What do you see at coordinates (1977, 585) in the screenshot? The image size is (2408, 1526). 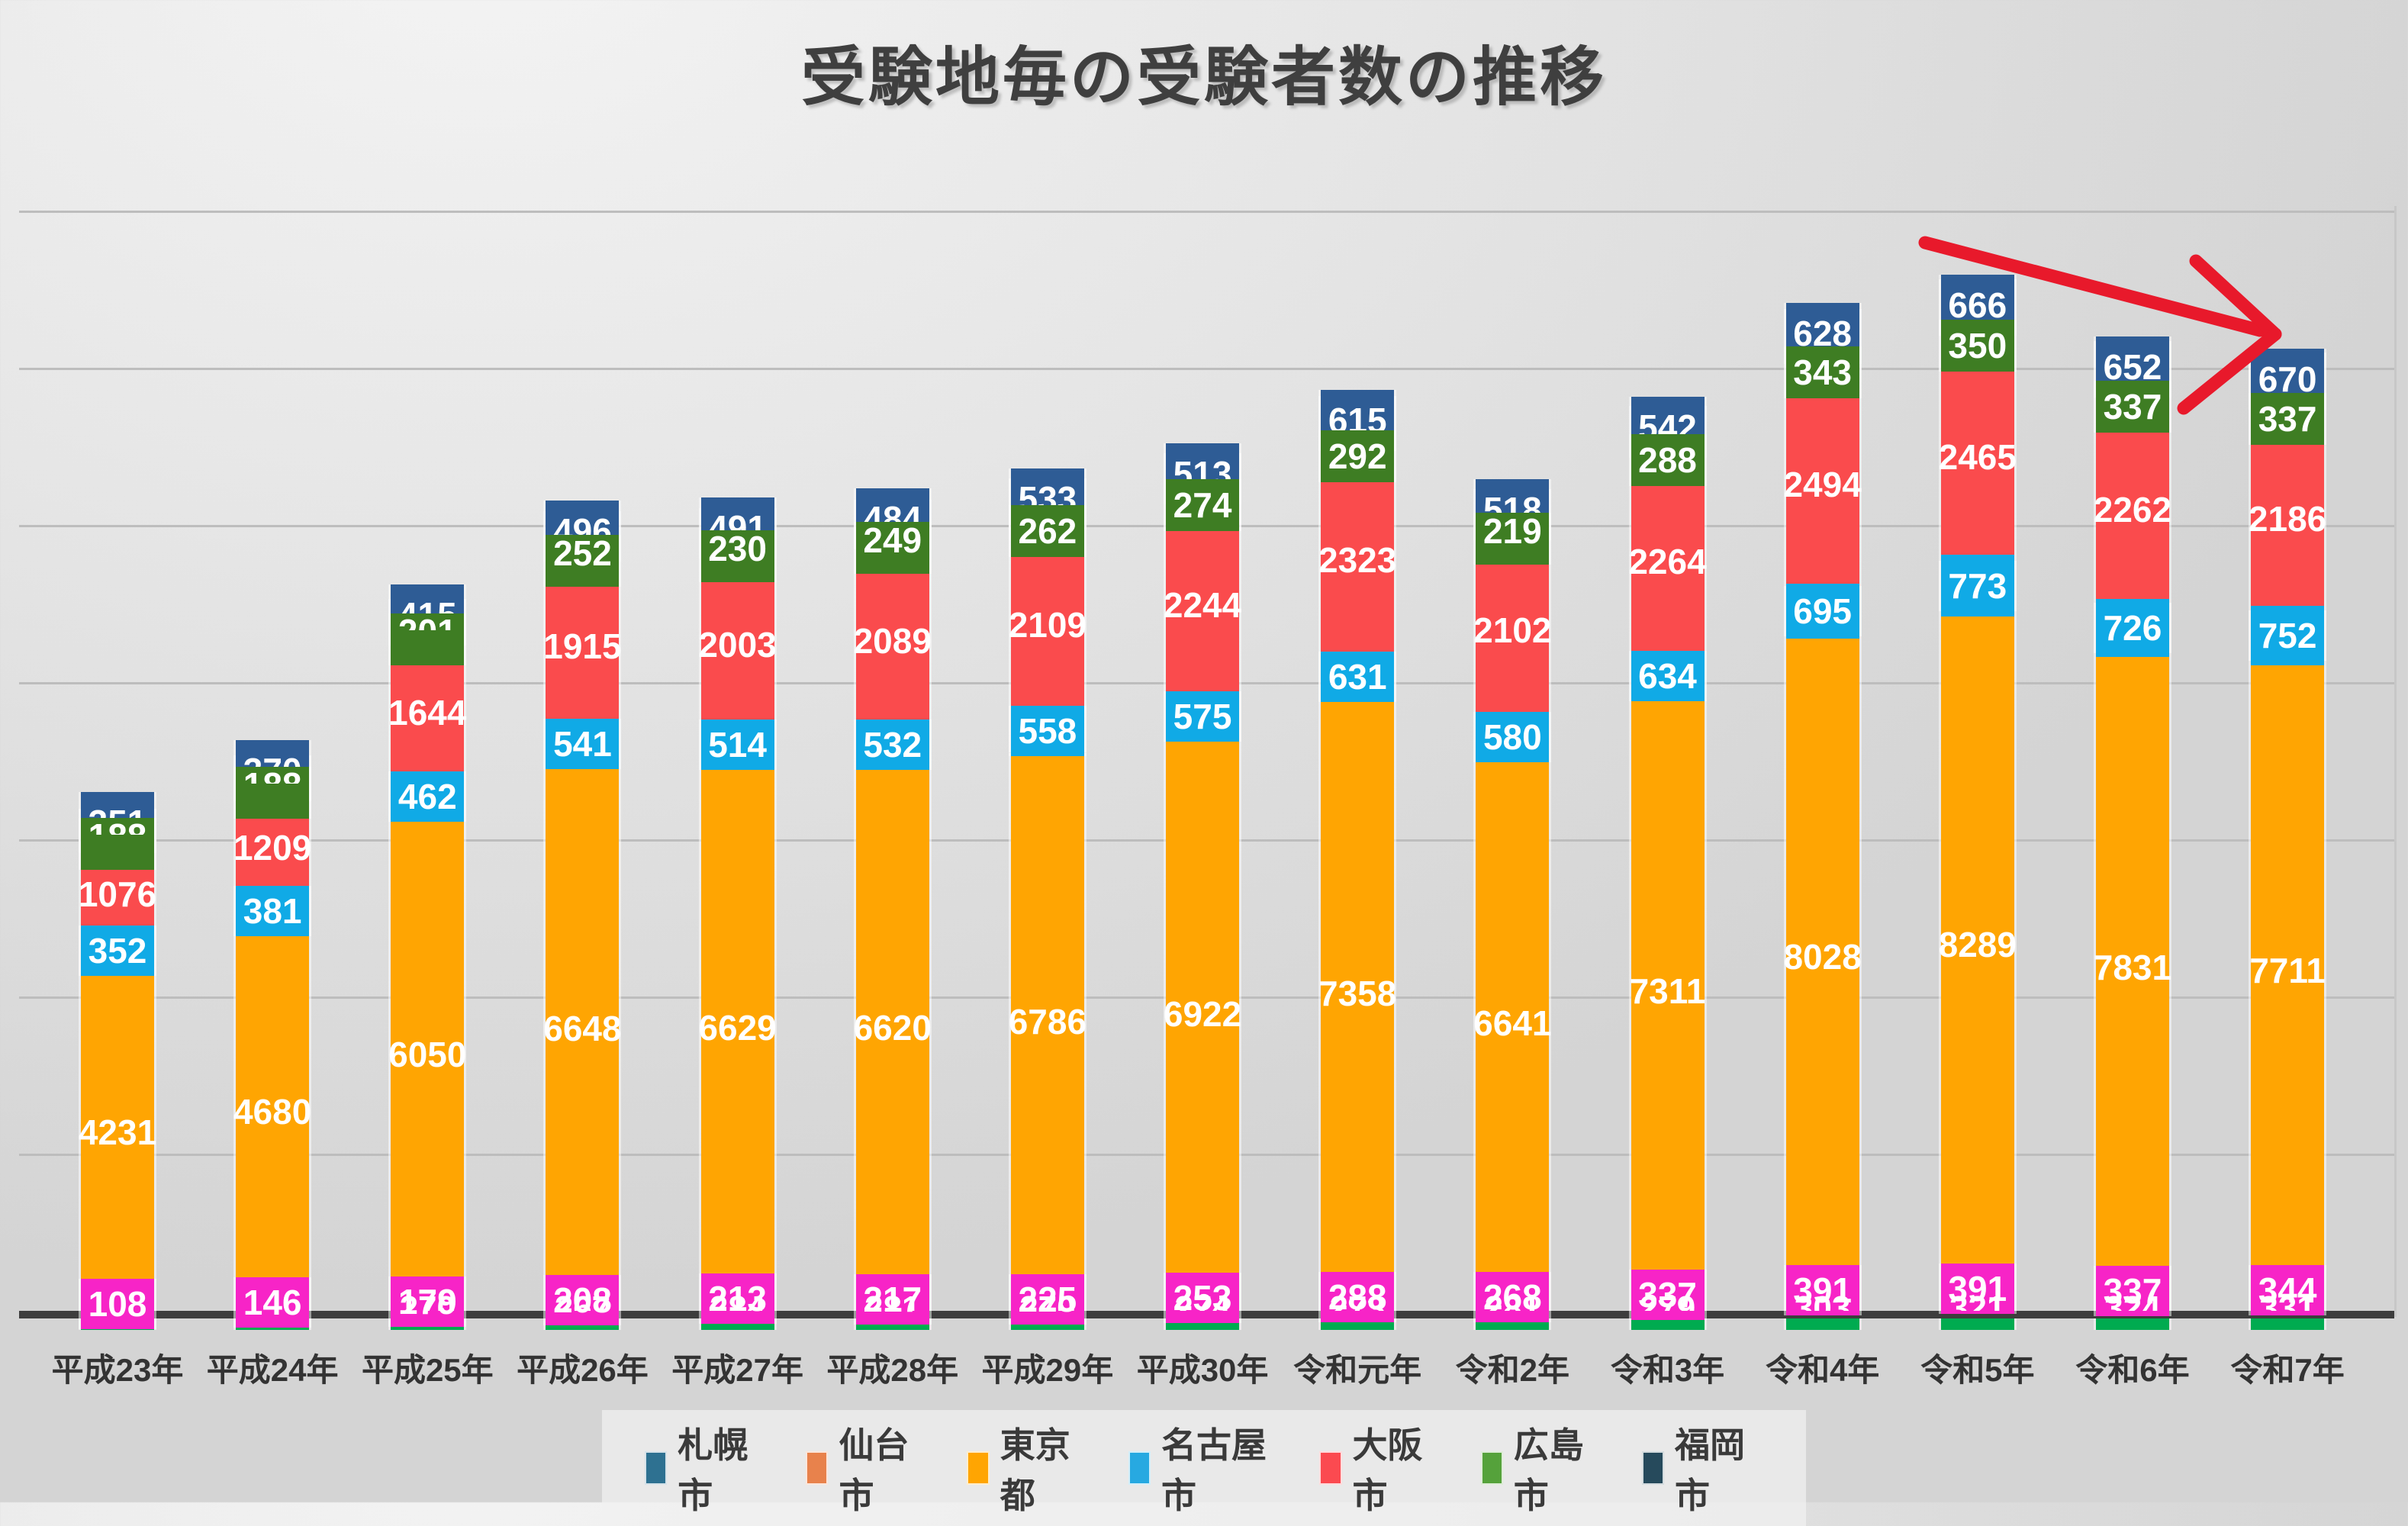 I see `label-nagoya: 773` at bounding box center [1977, 585].